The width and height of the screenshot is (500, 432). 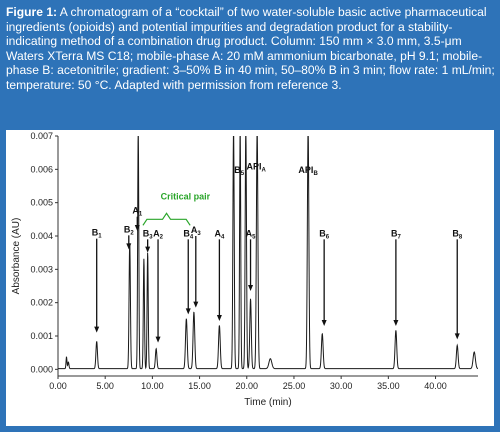 What do you see at coordinates (129, 230) in the screenshot?
I see `peak-label: B2` at bounding box center [129, 230].